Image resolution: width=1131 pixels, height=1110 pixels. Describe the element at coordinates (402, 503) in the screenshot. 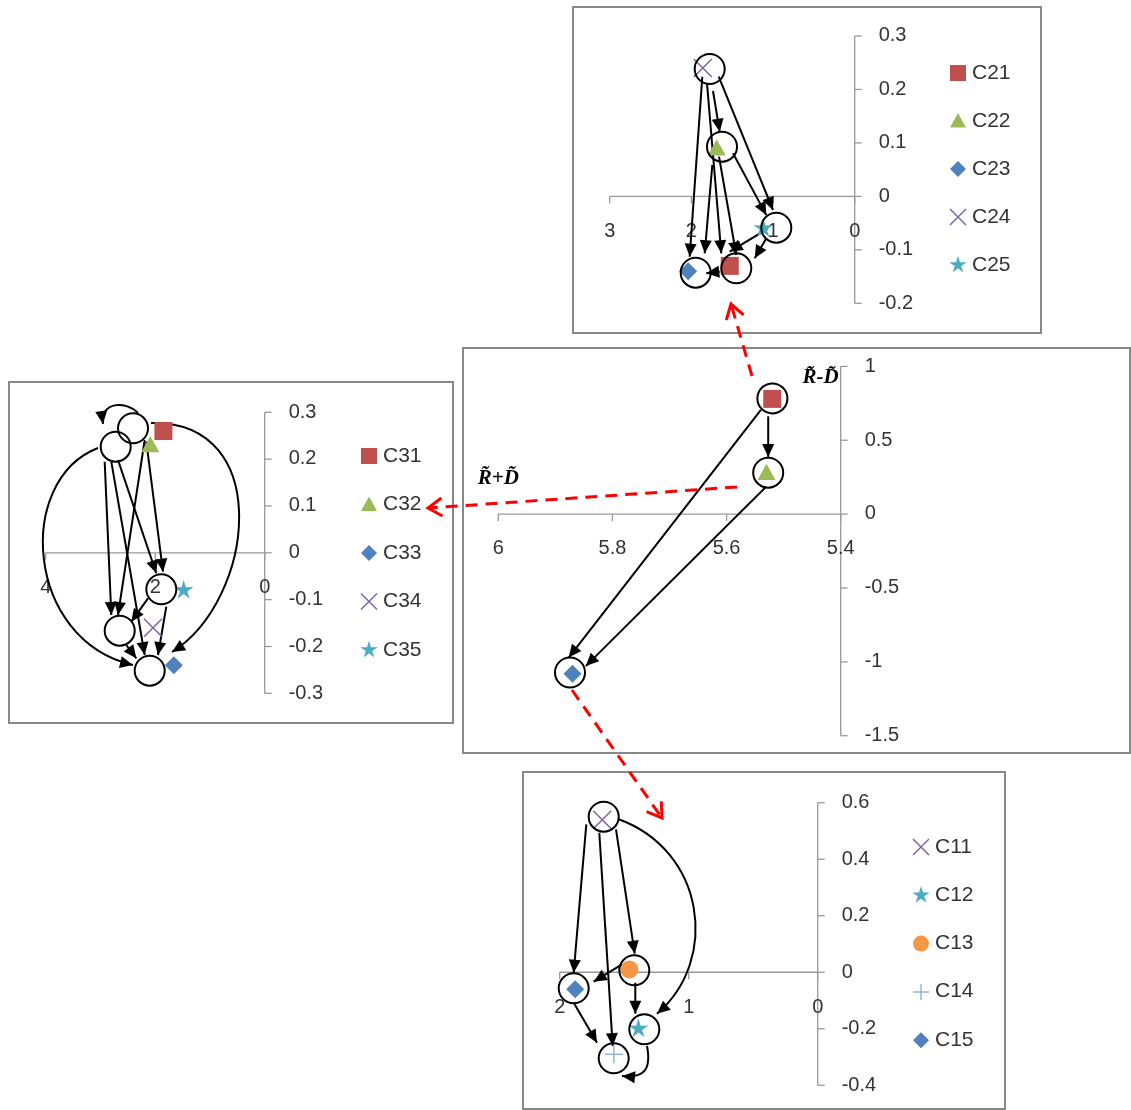

I see `legend-label: C32` at that location.